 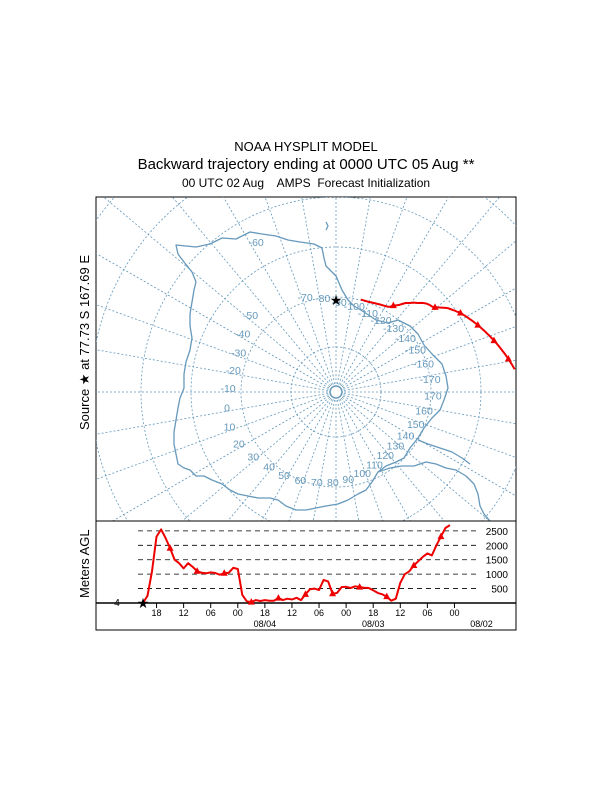 I want to click on time-ticks: 18 12 06 00 18 12 06 00 18 12 06 00 08/04 08/03 08/02, so click(x=322, y=616).